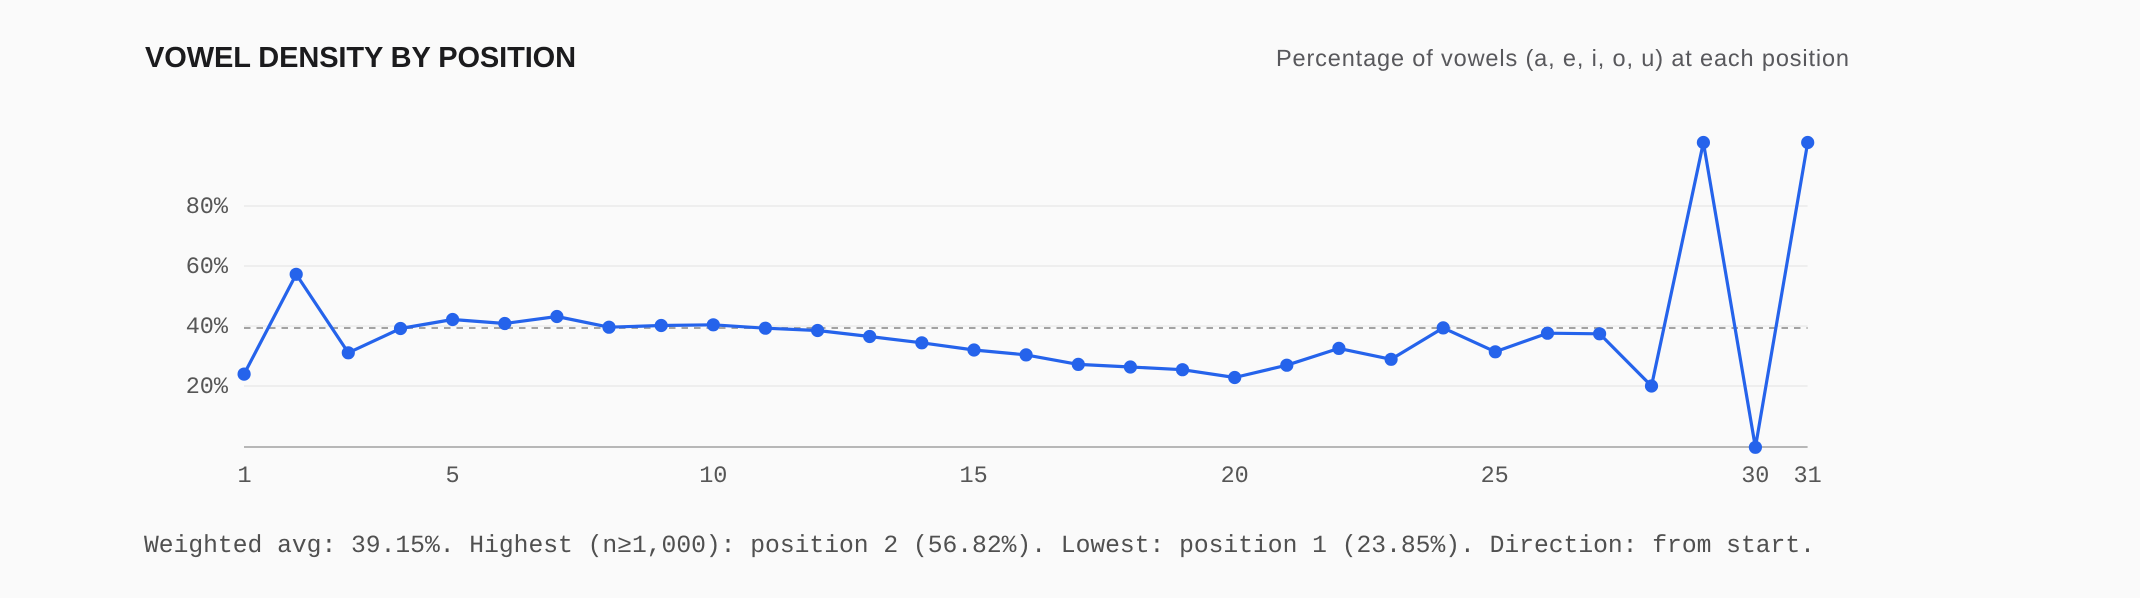 The image size is (2140, 598). Describe the element at coordinates (207, 327) in the screenshot. I see `svg-text: 40%` at that location.